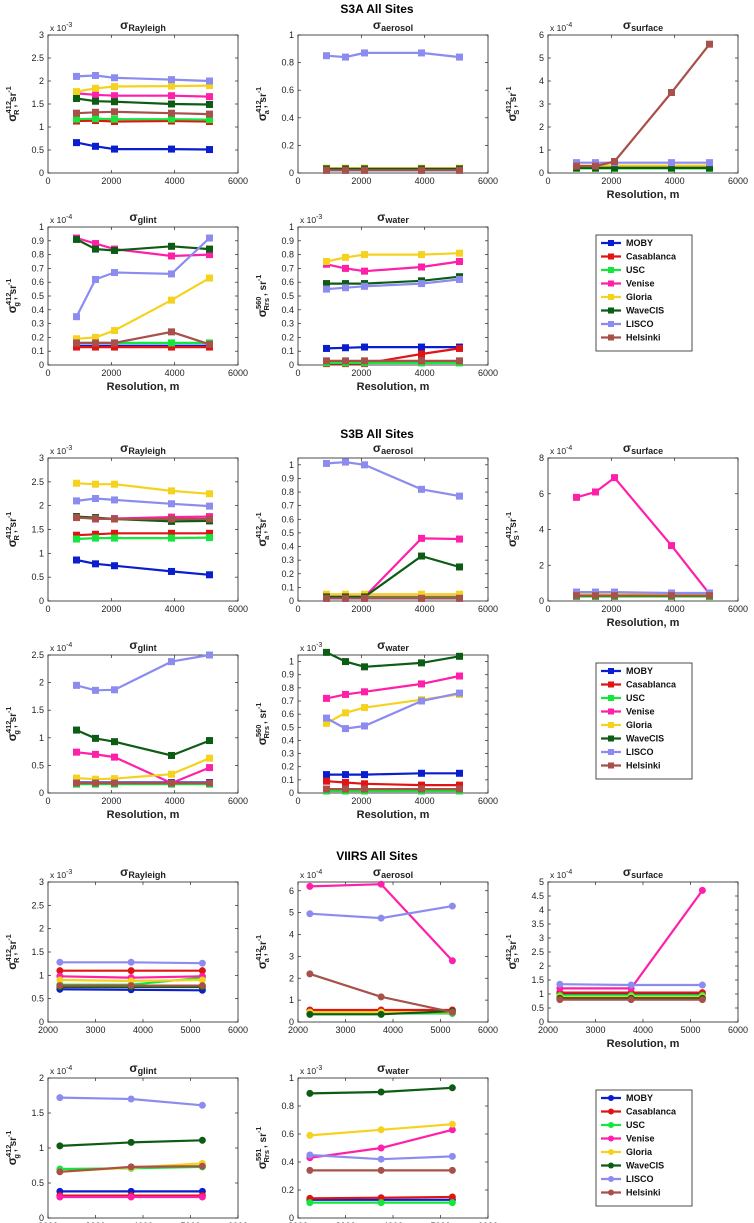  Describe the element at coordinates (631, 338) in the screenshot. I see `legend-item-helsinki: Helsinki` at that location.